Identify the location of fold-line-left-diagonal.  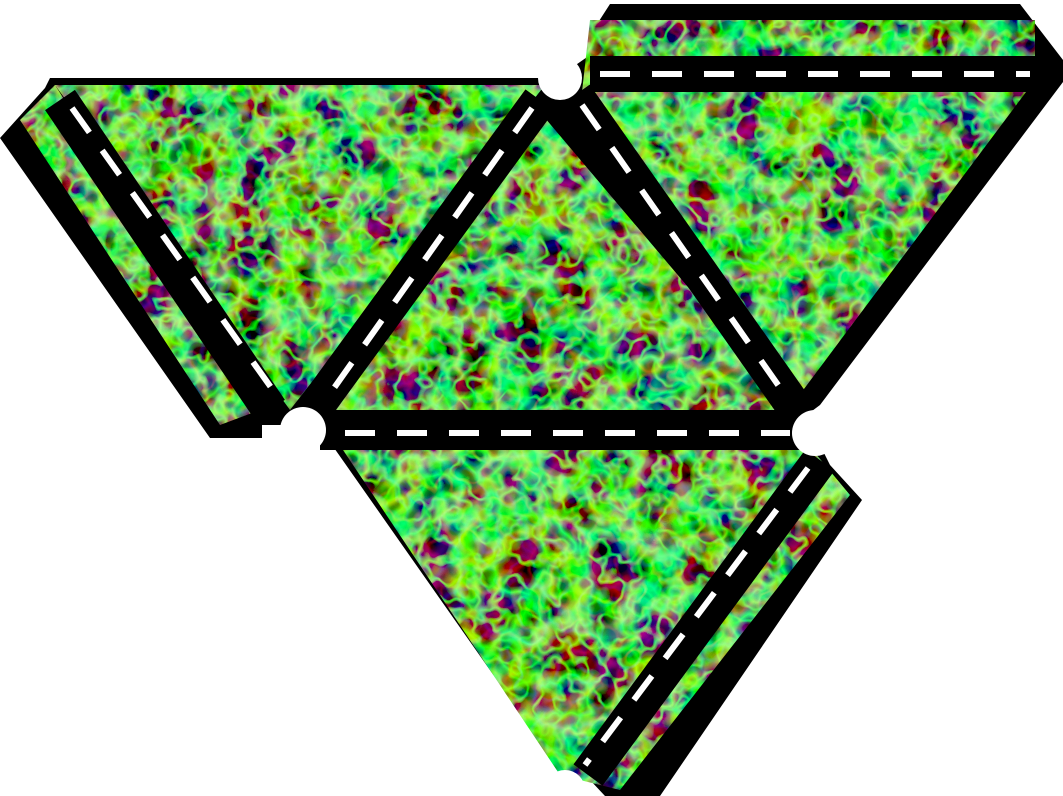
(427, 256).